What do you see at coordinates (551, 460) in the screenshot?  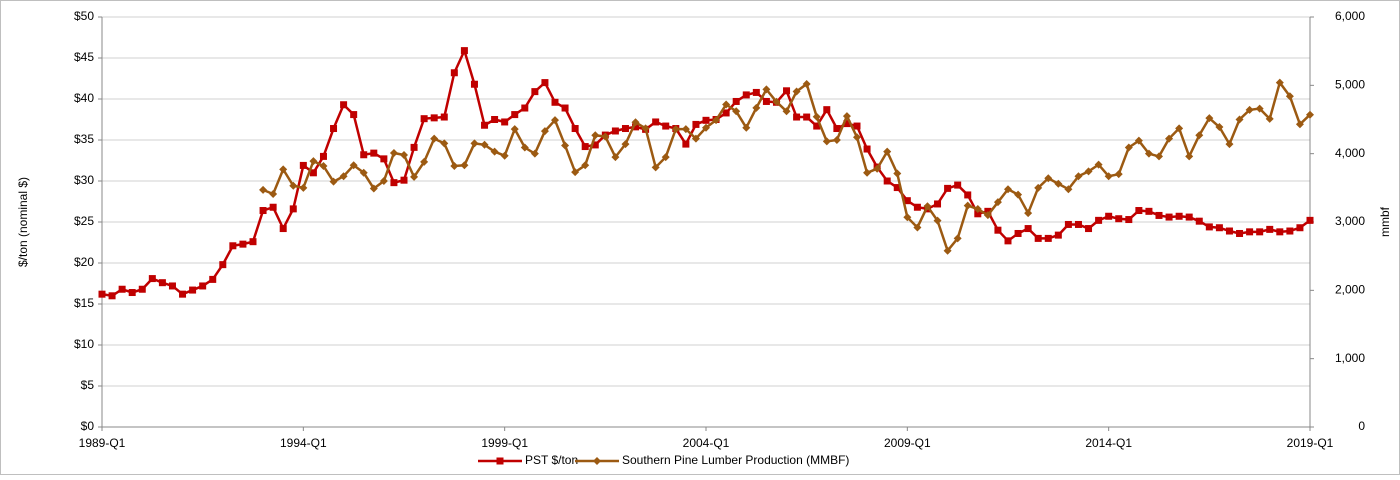 I see `legend-label: PST $/ton` at bounding box center [551, 460].